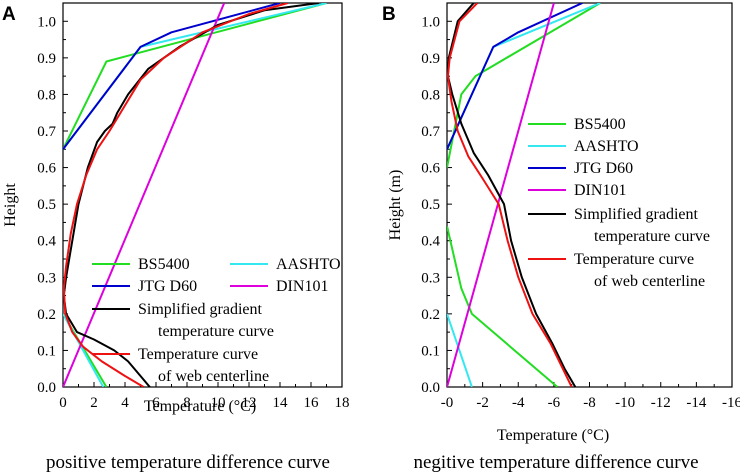 The height and width of the screenshot is (473, 740). What do you see at coordinates (589, 403) in the screenshot?
I see `panel-b-xtick-label: -8` at bounding box center [589, 403].